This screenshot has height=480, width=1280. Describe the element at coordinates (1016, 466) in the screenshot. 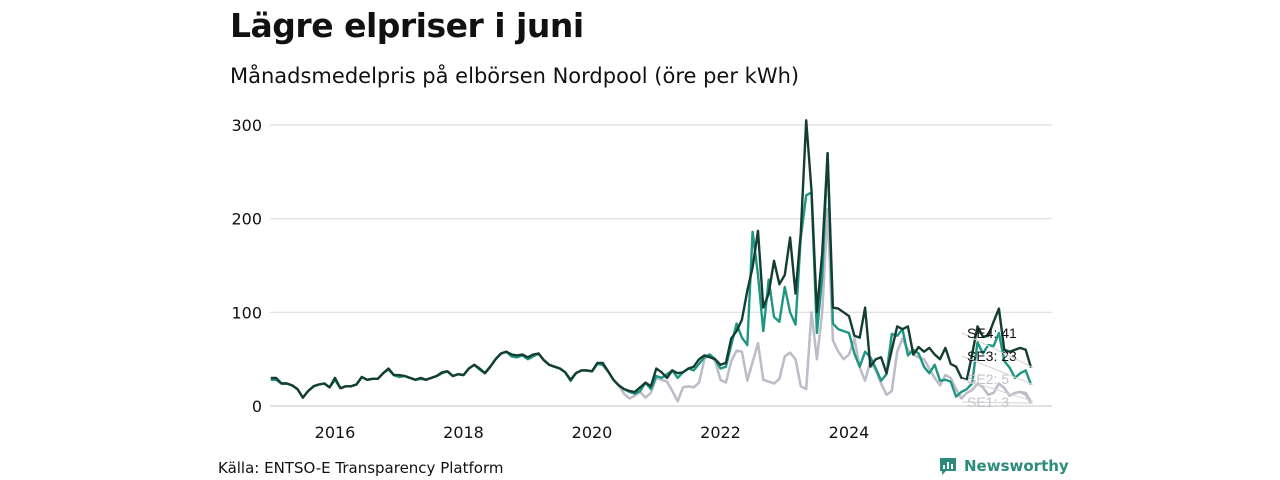

I see `brand-name: Newsworthy` at that location.